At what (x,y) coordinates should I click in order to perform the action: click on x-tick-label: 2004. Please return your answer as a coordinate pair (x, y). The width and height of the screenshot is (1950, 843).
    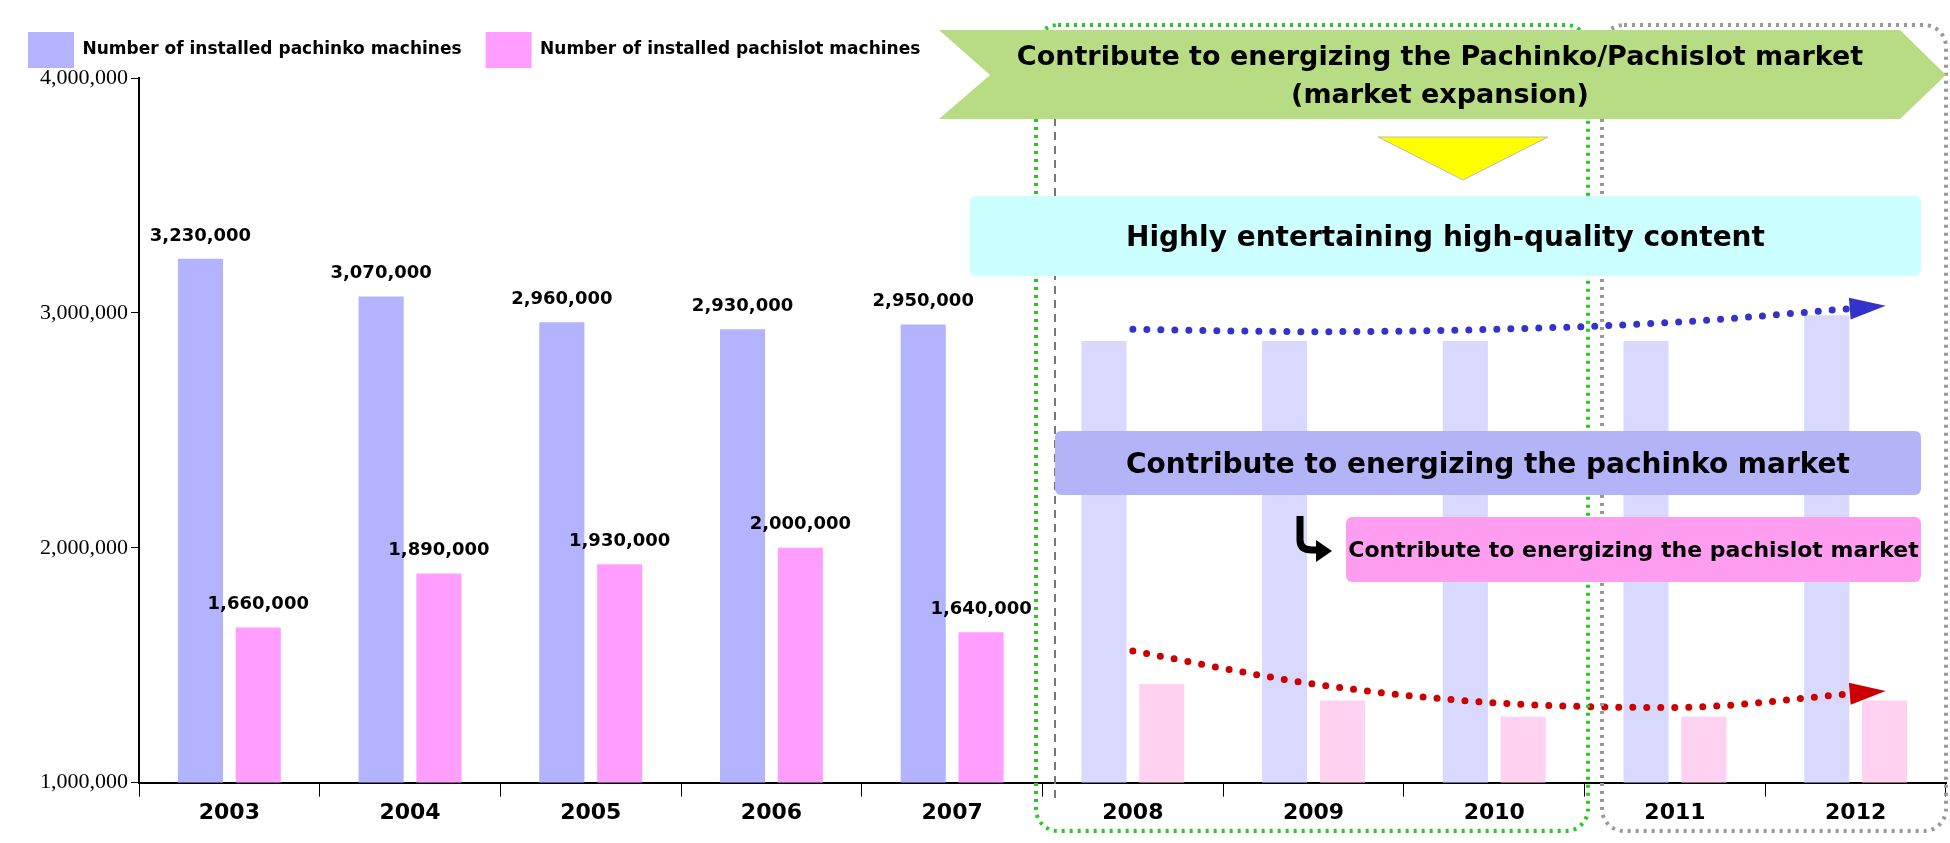
    Looking at the image, I should click on (410, 811).